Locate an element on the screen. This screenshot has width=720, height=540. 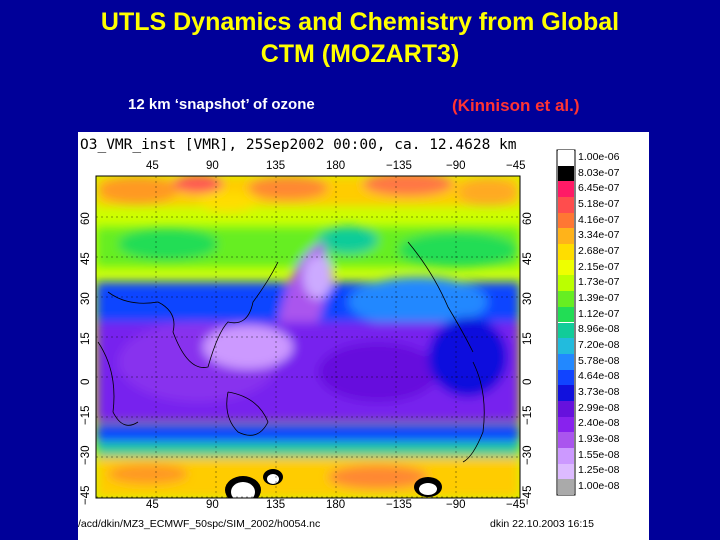
colorbar-label: 1.25e-08 is located at coordinates (599, 470).